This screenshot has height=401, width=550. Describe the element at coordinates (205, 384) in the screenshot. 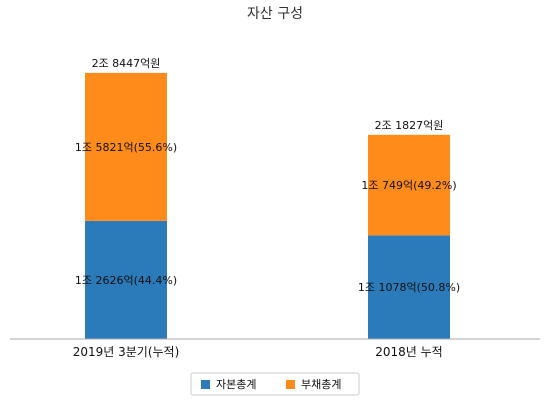

I see `legend-swatch-capital` at that location.